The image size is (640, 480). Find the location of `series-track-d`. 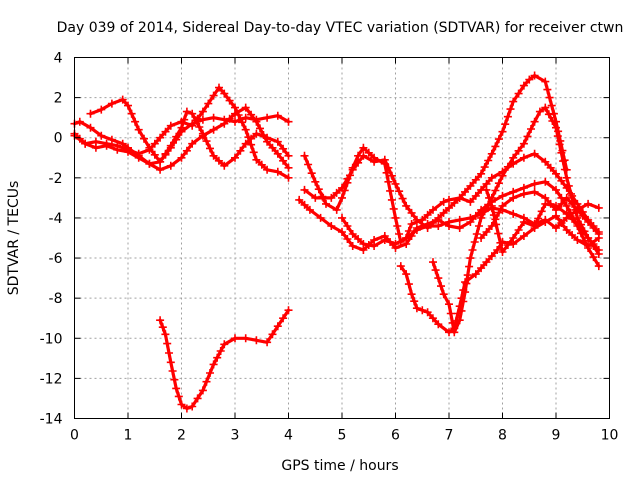

series-track-d is located at coordinates (181, 132).